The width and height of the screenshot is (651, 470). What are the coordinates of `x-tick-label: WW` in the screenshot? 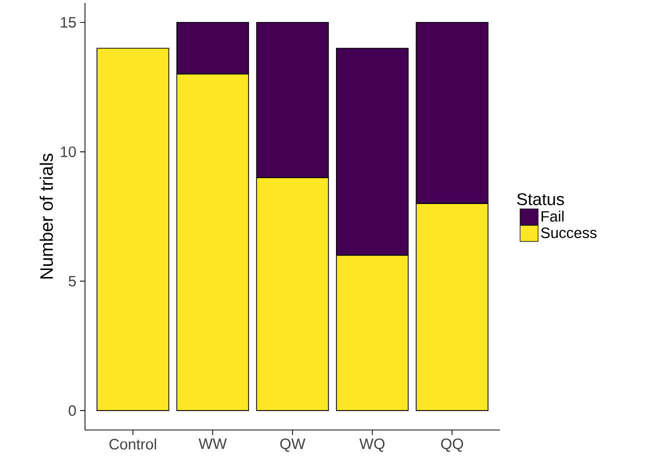 It's located at (212, 443).